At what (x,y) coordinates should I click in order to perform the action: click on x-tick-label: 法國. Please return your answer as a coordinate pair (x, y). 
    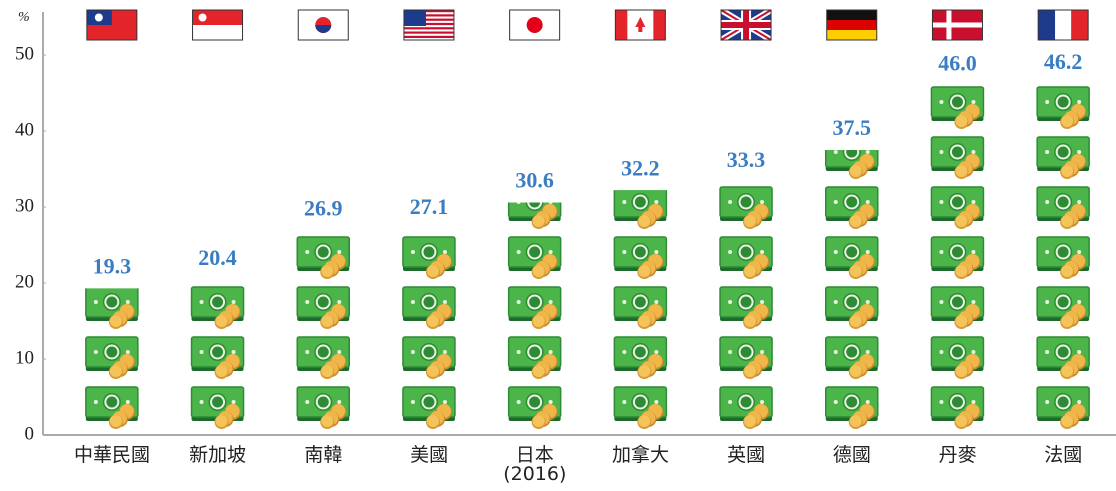
    Looking at the image, I should click on (1063, 455).